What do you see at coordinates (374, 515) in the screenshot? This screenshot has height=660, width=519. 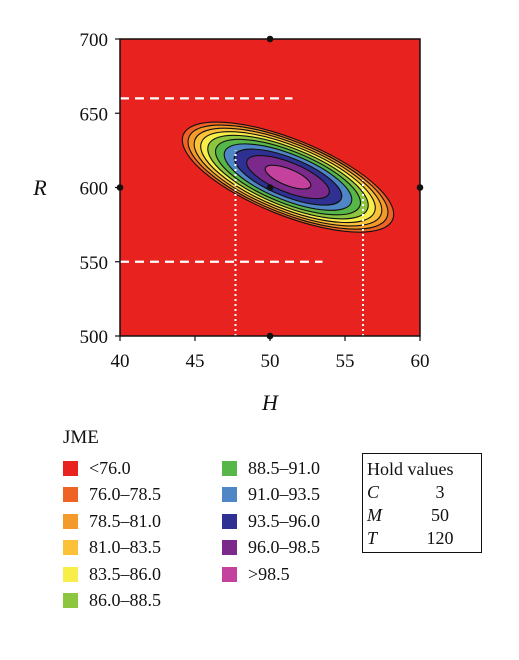 I see `hold-name: M` at bounding box center [374, 515].